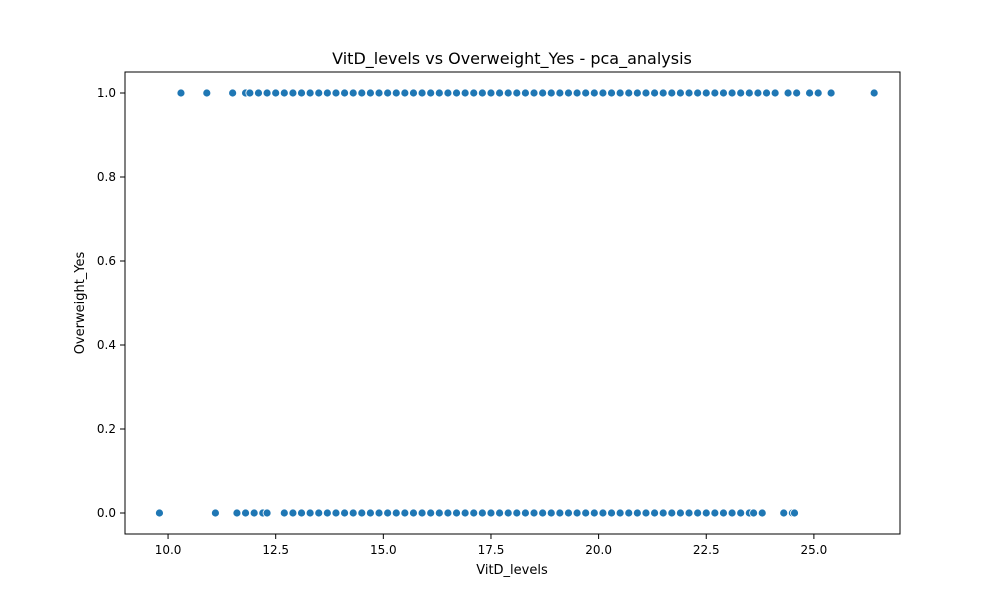  I want to click on y-axis-ticks: 0.0 0.2 0.4 0.6 0.8 1.0, so click(111, 303).